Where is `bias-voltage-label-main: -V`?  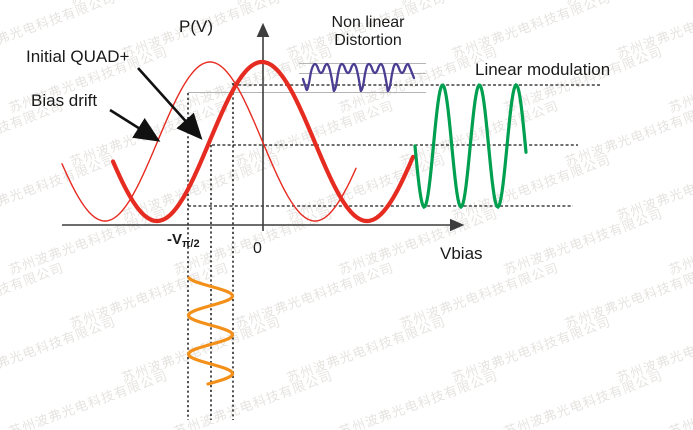
bias-voltage-label-main: -V is located at coordinates (174, 239).